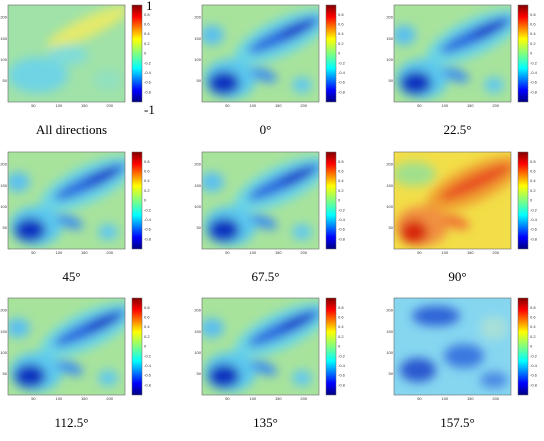 The width and height of the screenshot is (544, 441). Describe the element at coordinates (265, 422) in the screenshot. I see `panel-caption: 135°` at that location.